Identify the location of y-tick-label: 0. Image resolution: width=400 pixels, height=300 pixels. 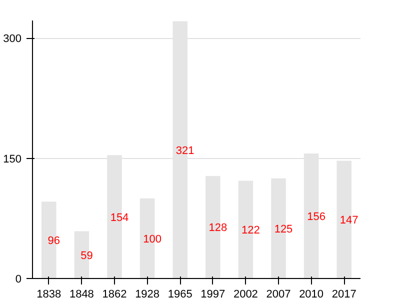
(18, 280).